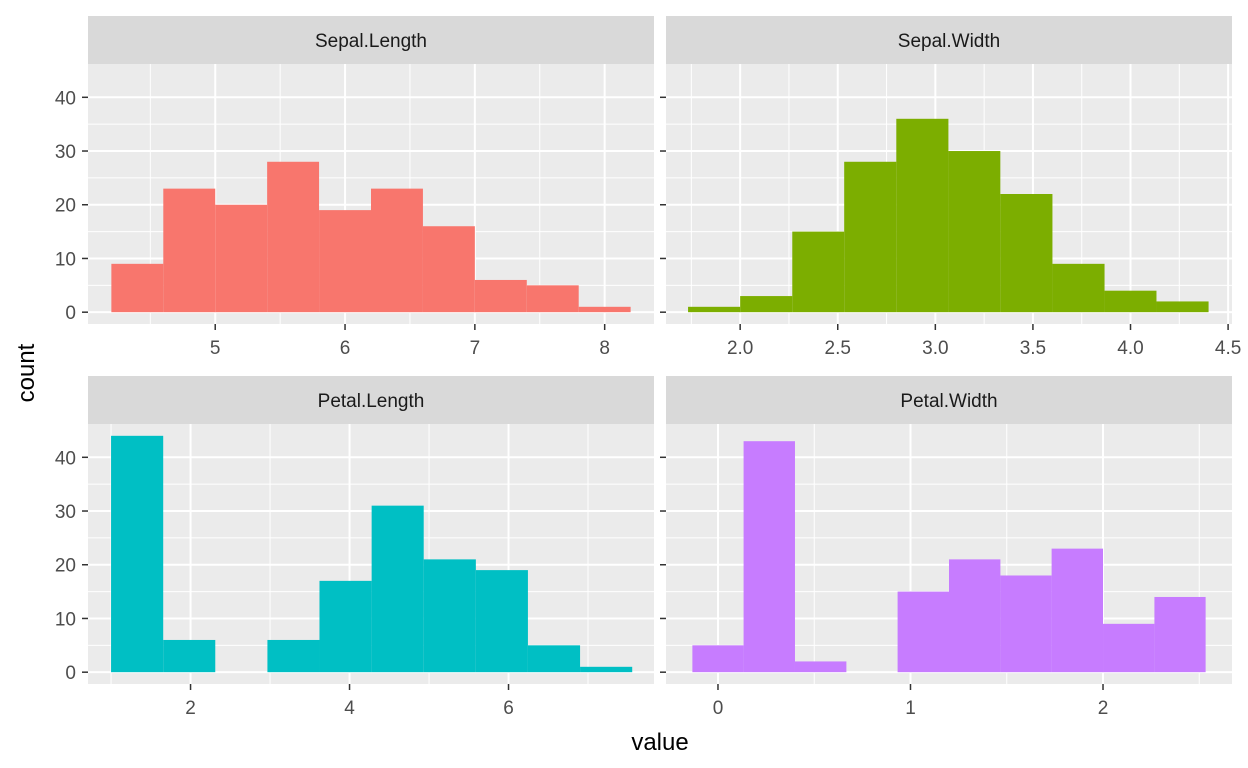 Image resolution: width=1248 pixels, height=768 pixels. What do you see at coordinates (1033, 348) in the screenshot?
I see `x-tick-label: 3.5` at bounding box center [1033, 348].